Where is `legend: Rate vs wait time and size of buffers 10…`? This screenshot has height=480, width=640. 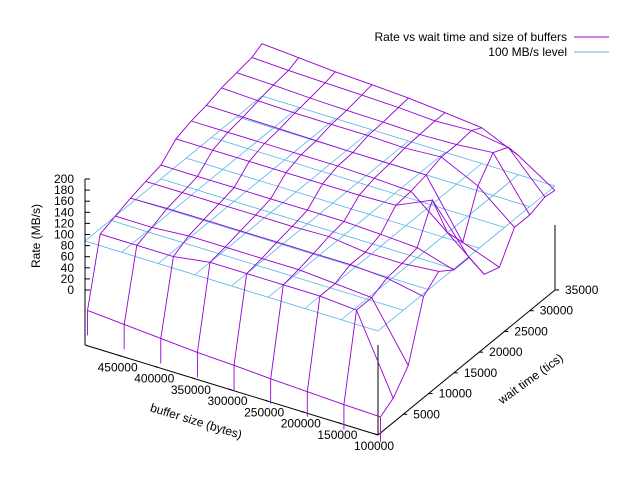
legend: Rate vs wait time and size of buffers 10… is located at coordinates (491, 44).